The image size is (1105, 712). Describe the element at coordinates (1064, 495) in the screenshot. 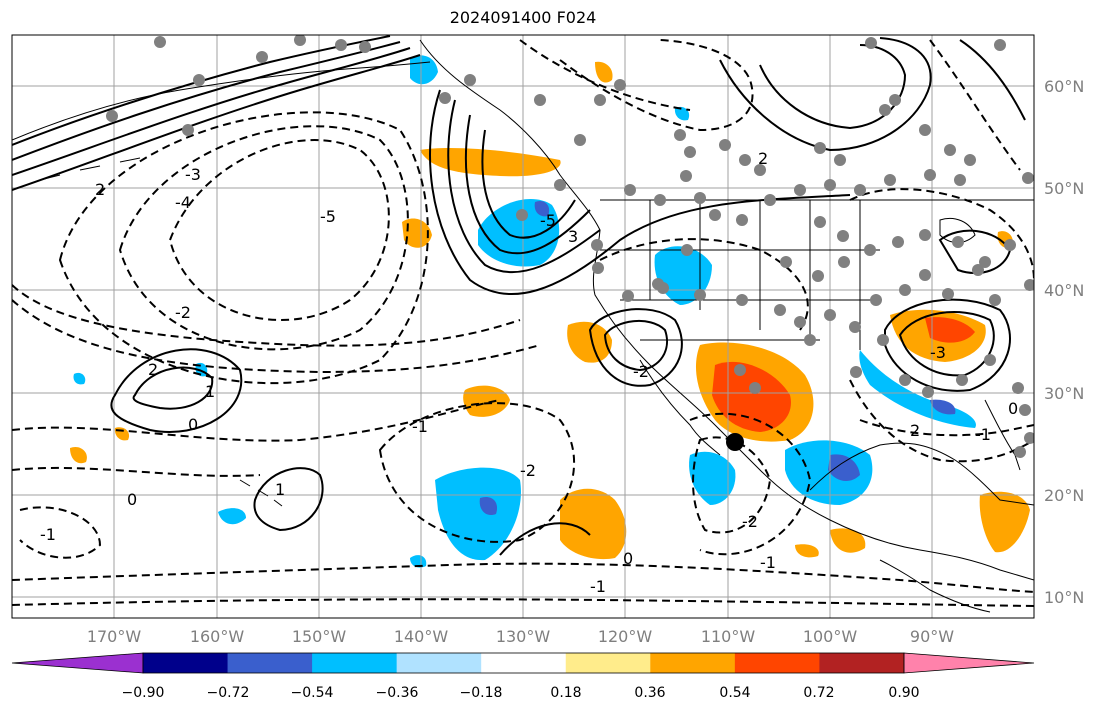

I see `lat-label: 20°N` at that location.